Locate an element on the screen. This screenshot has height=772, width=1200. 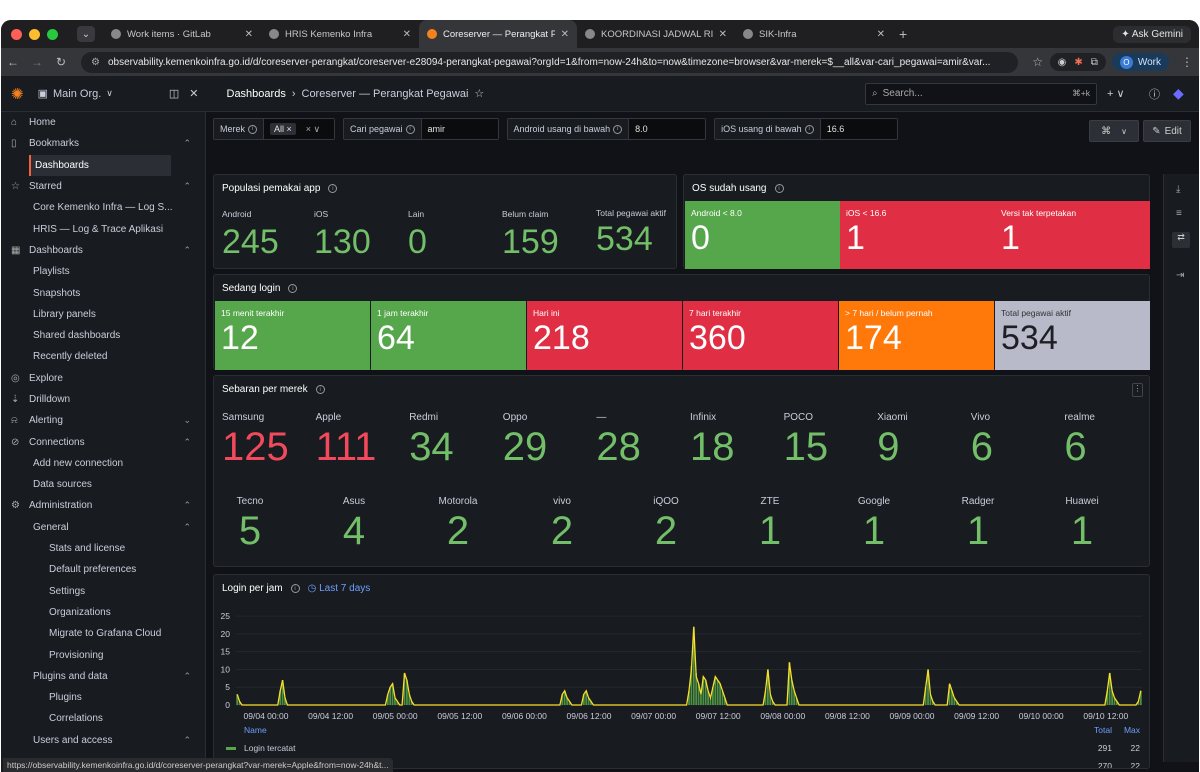
brand-stat: Tecno 5 is located at coordinates (250, 524).